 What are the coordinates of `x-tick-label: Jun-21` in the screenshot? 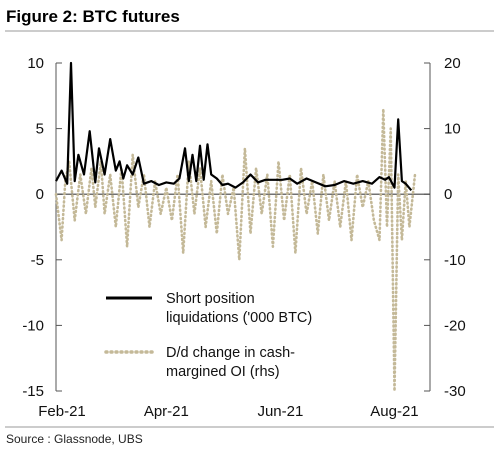 It's located at (280, 411).